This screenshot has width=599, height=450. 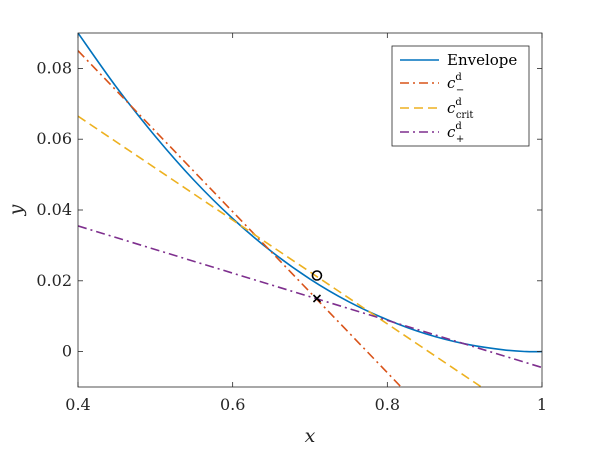 What do you see at coordinates (67, 351) in the screenshot?
I see `y-tick-label-0: 0` at bounding box center [67, 351].